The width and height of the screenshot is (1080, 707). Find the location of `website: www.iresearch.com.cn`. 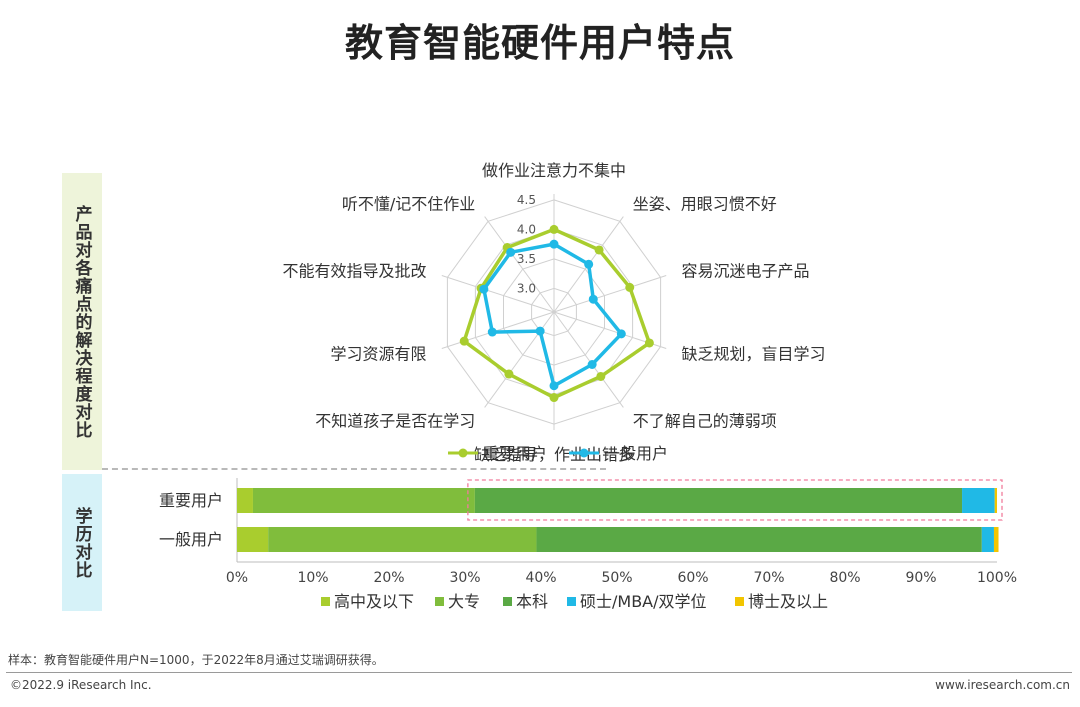

website: www.iresearch.com.cn is located at coordinates (1002, 685).